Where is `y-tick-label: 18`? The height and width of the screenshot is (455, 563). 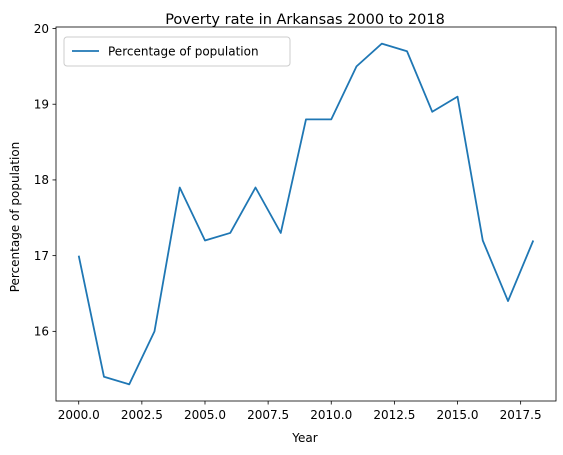
y-tick-label: 18 is located at coordinates (41, 180).